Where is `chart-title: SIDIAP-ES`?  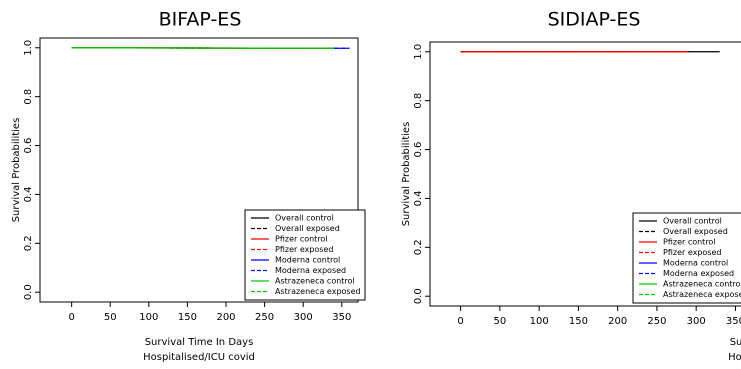 chart-title: SIDIAP-ES is located at coordinates (594, 20).